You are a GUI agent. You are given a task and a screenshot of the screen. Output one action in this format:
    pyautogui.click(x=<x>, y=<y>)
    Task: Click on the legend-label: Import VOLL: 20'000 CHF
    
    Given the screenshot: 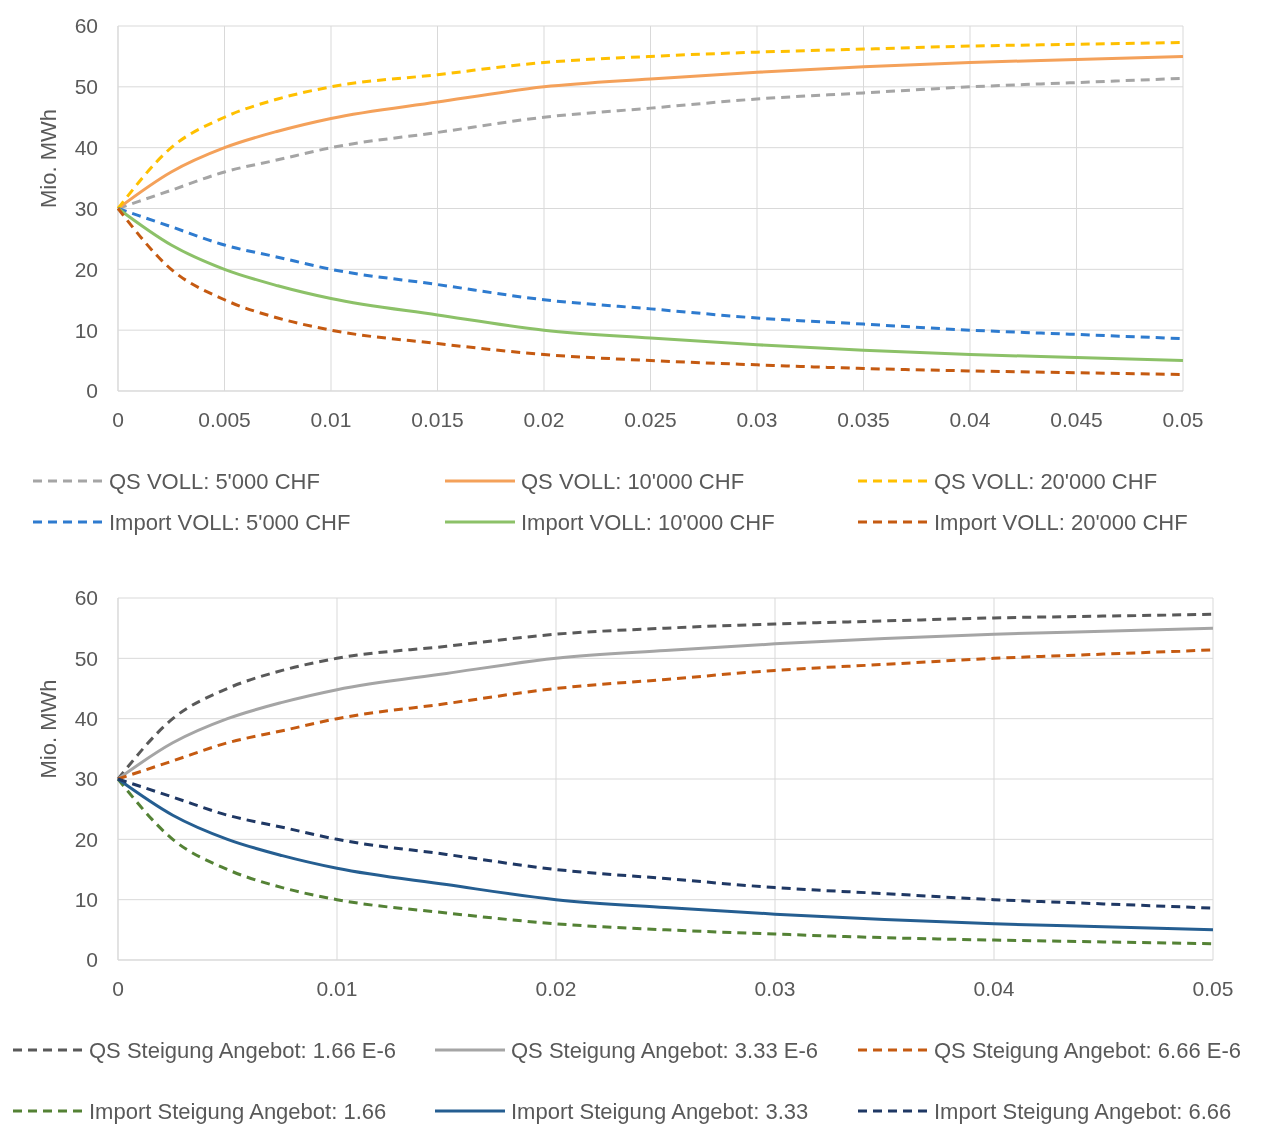 What is the action you would take?
    pyautogui.click(x=1061, y=522)
    